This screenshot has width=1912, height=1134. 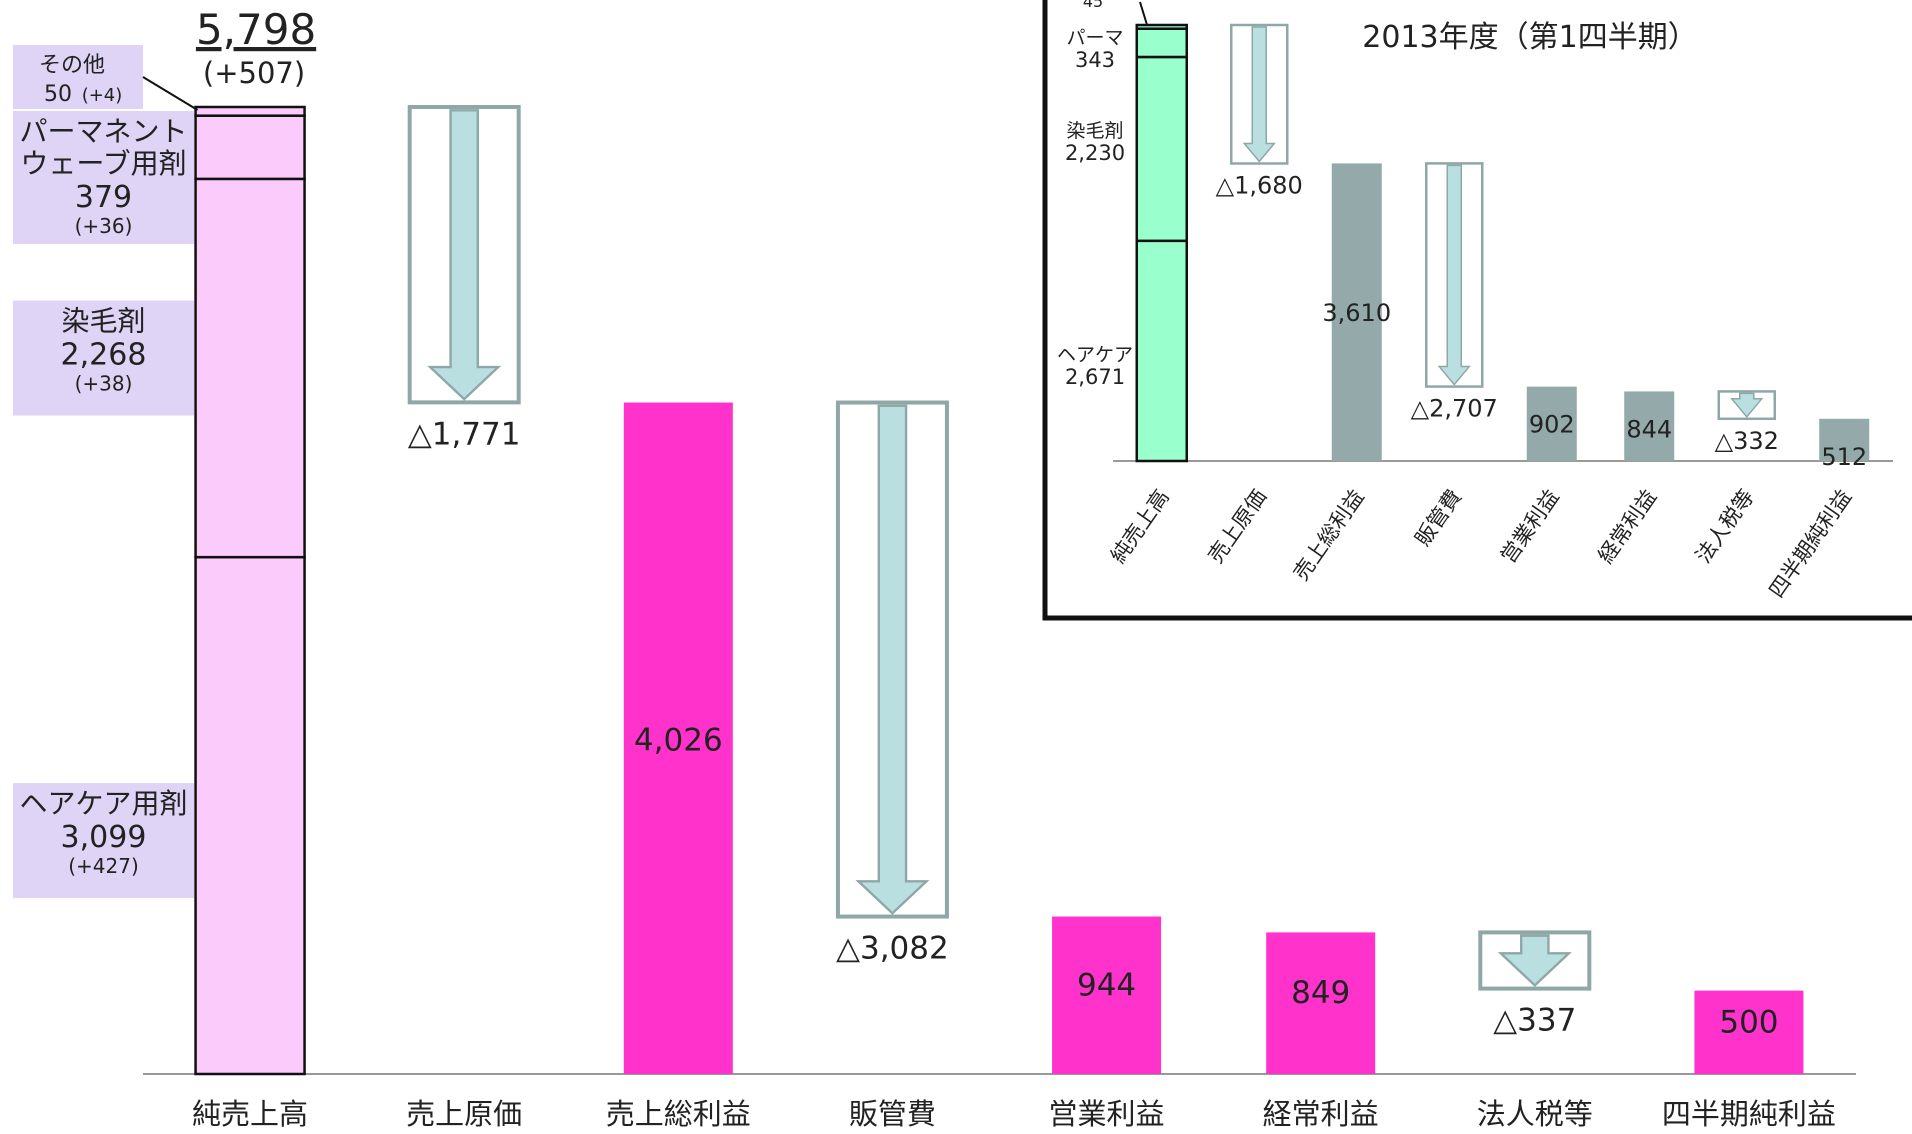 I want to click on total-value-label: 5,798, so click(x=256, y=29).